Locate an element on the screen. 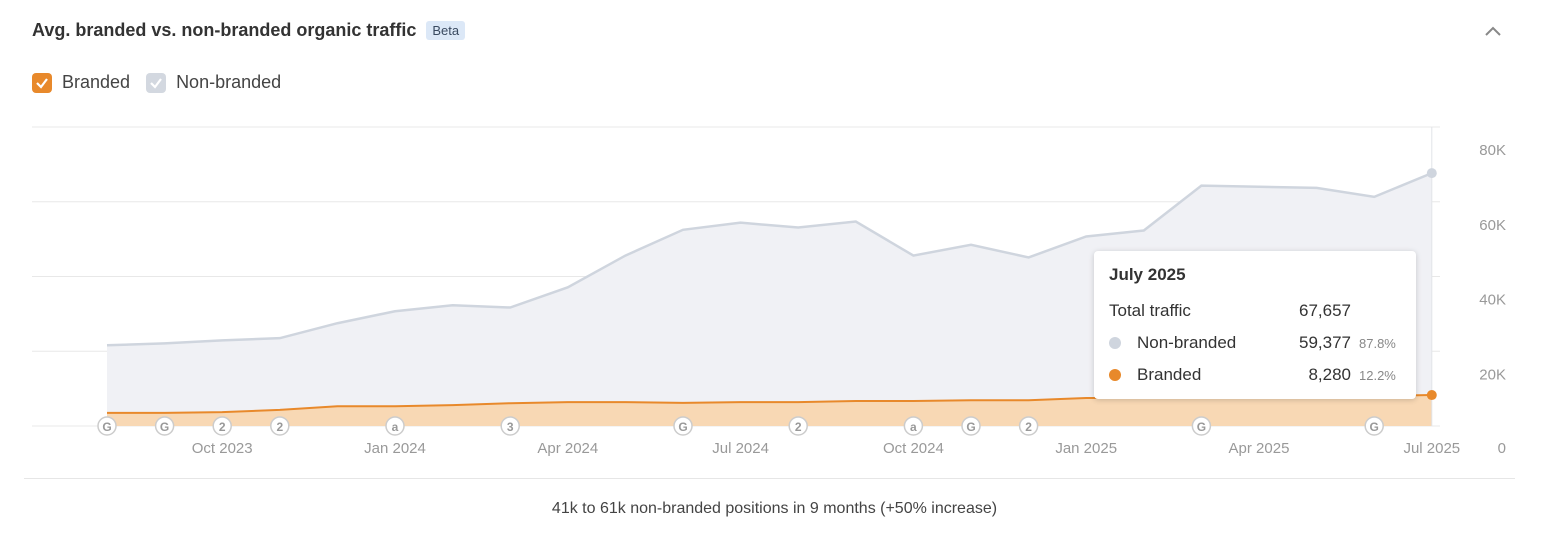 The width and height of the screenshot is (1549, 537). tooltip-row-non-branded: Non-branded 59,377 87.8% is located at coordinates (1255, 343).